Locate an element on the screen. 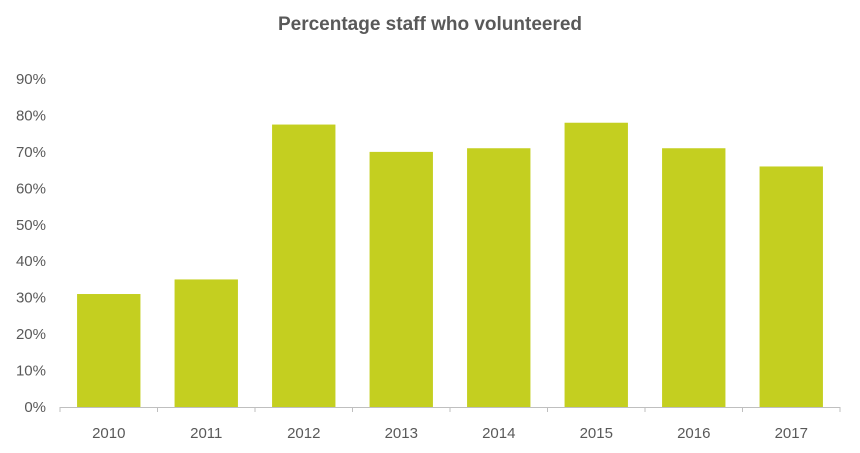  y-tick-label: 40% is located at coordinates (31, 261).